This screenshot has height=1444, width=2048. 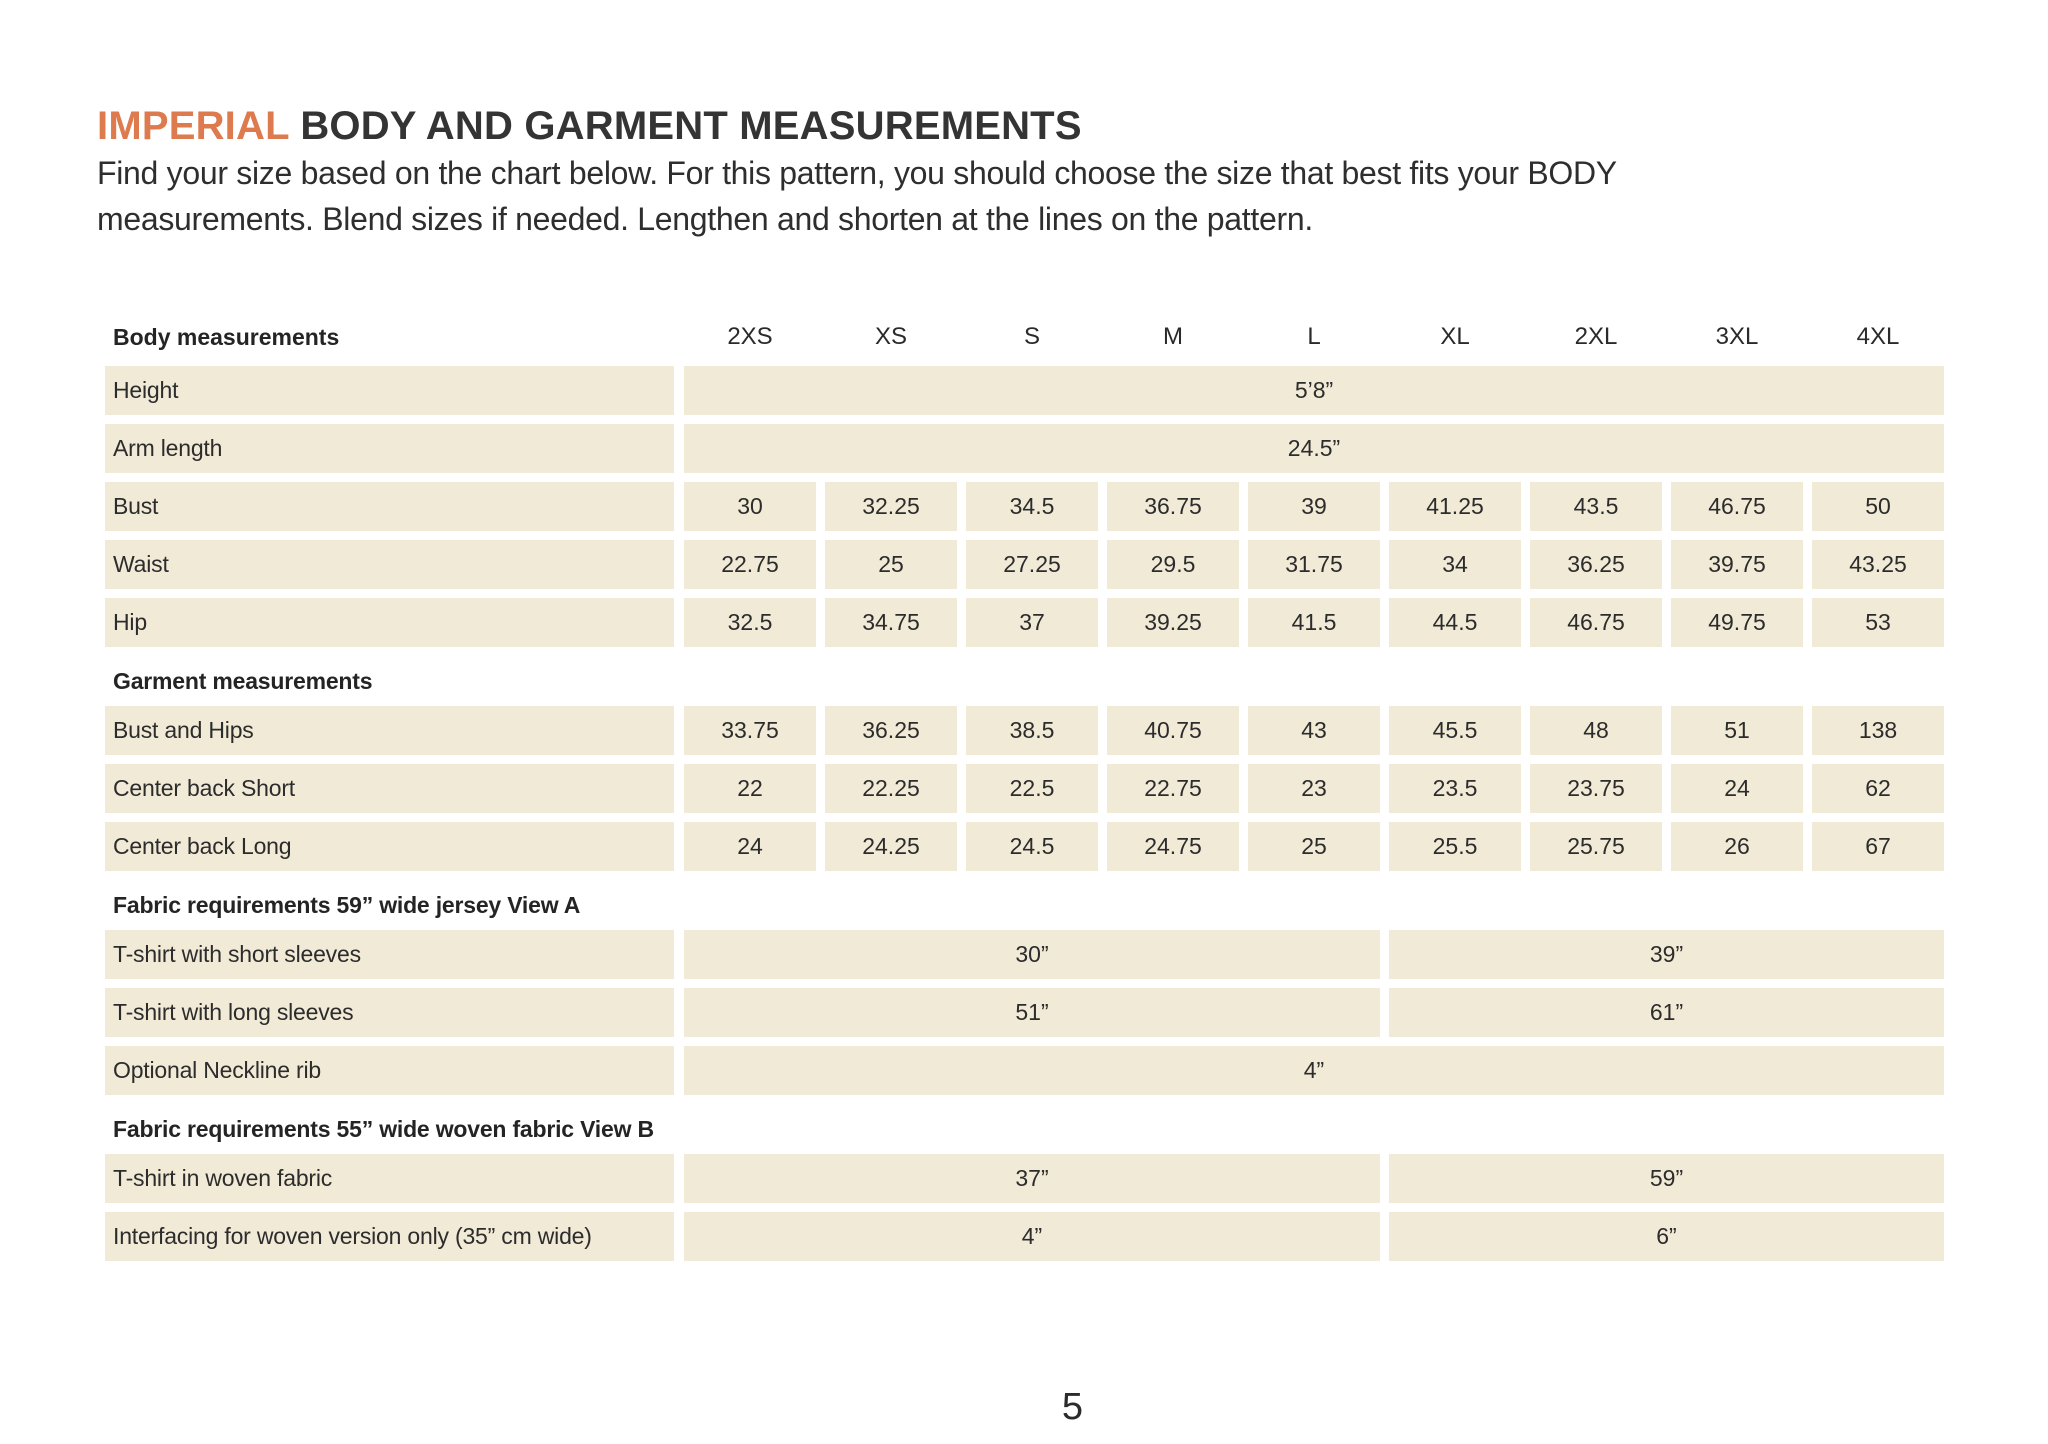 I want to click on value-cell: 25.5, so click(x=1455, y=846).